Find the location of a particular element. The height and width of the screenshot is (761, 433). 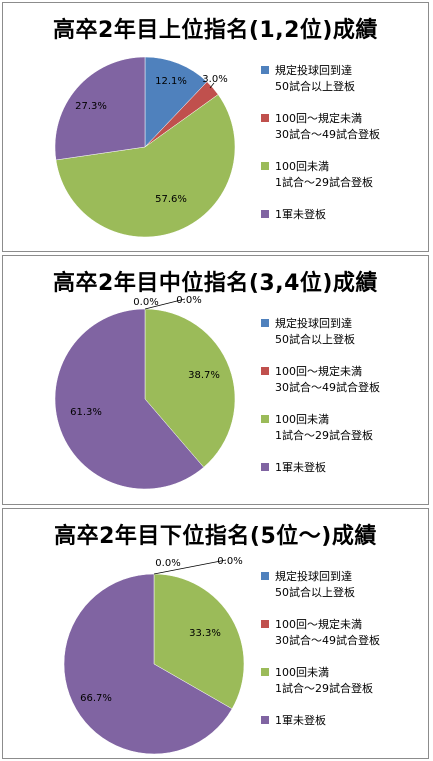

data-label: 57.6% is located at coordinates (171, 199).